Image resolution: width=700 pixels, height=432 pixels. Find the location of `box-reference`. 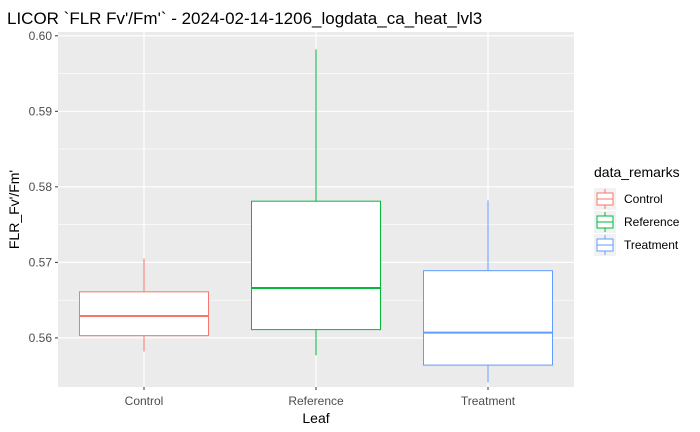

box-reference is located at coordinates (316, 202).